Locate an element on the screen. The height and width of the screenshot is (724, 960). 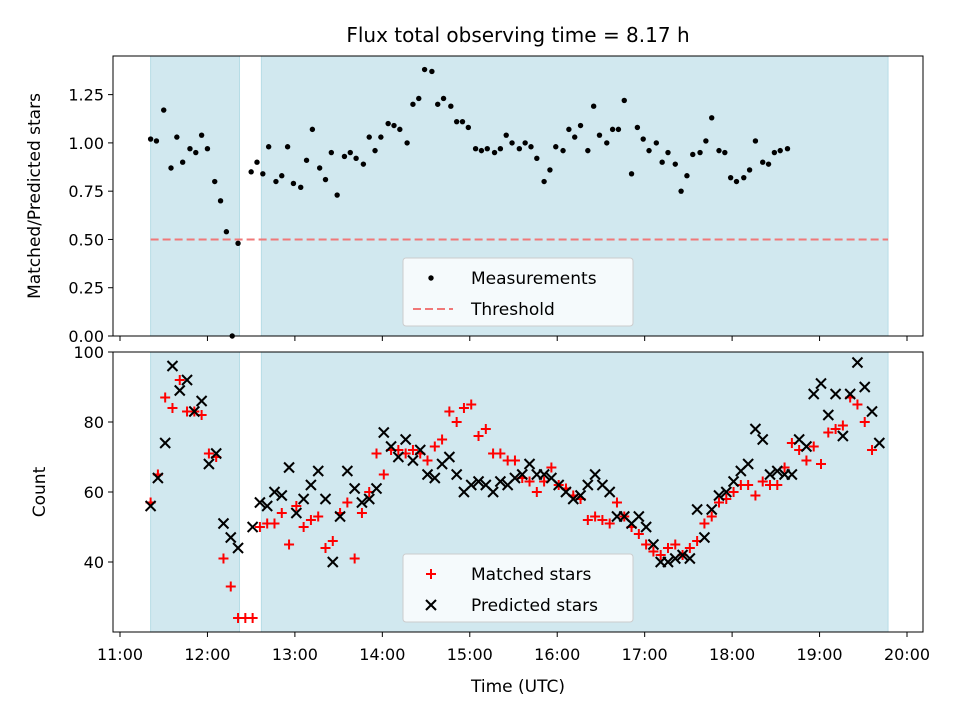
x-tick-label: 18:00 is located at coordinates (732, 654).